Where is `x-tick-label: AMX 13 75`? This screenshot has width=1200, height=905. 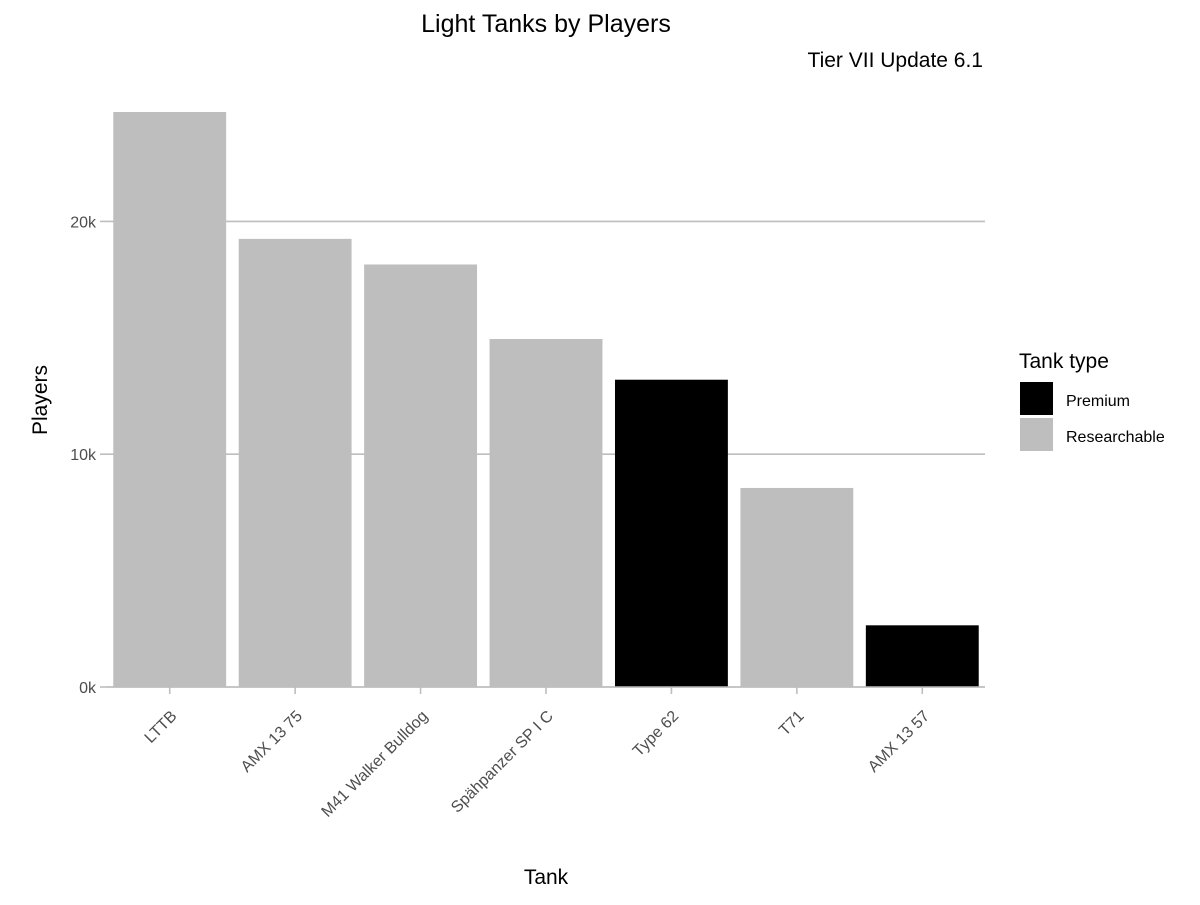
x-tick-label: AMX 13 75 is located at coordinates (272, 742).